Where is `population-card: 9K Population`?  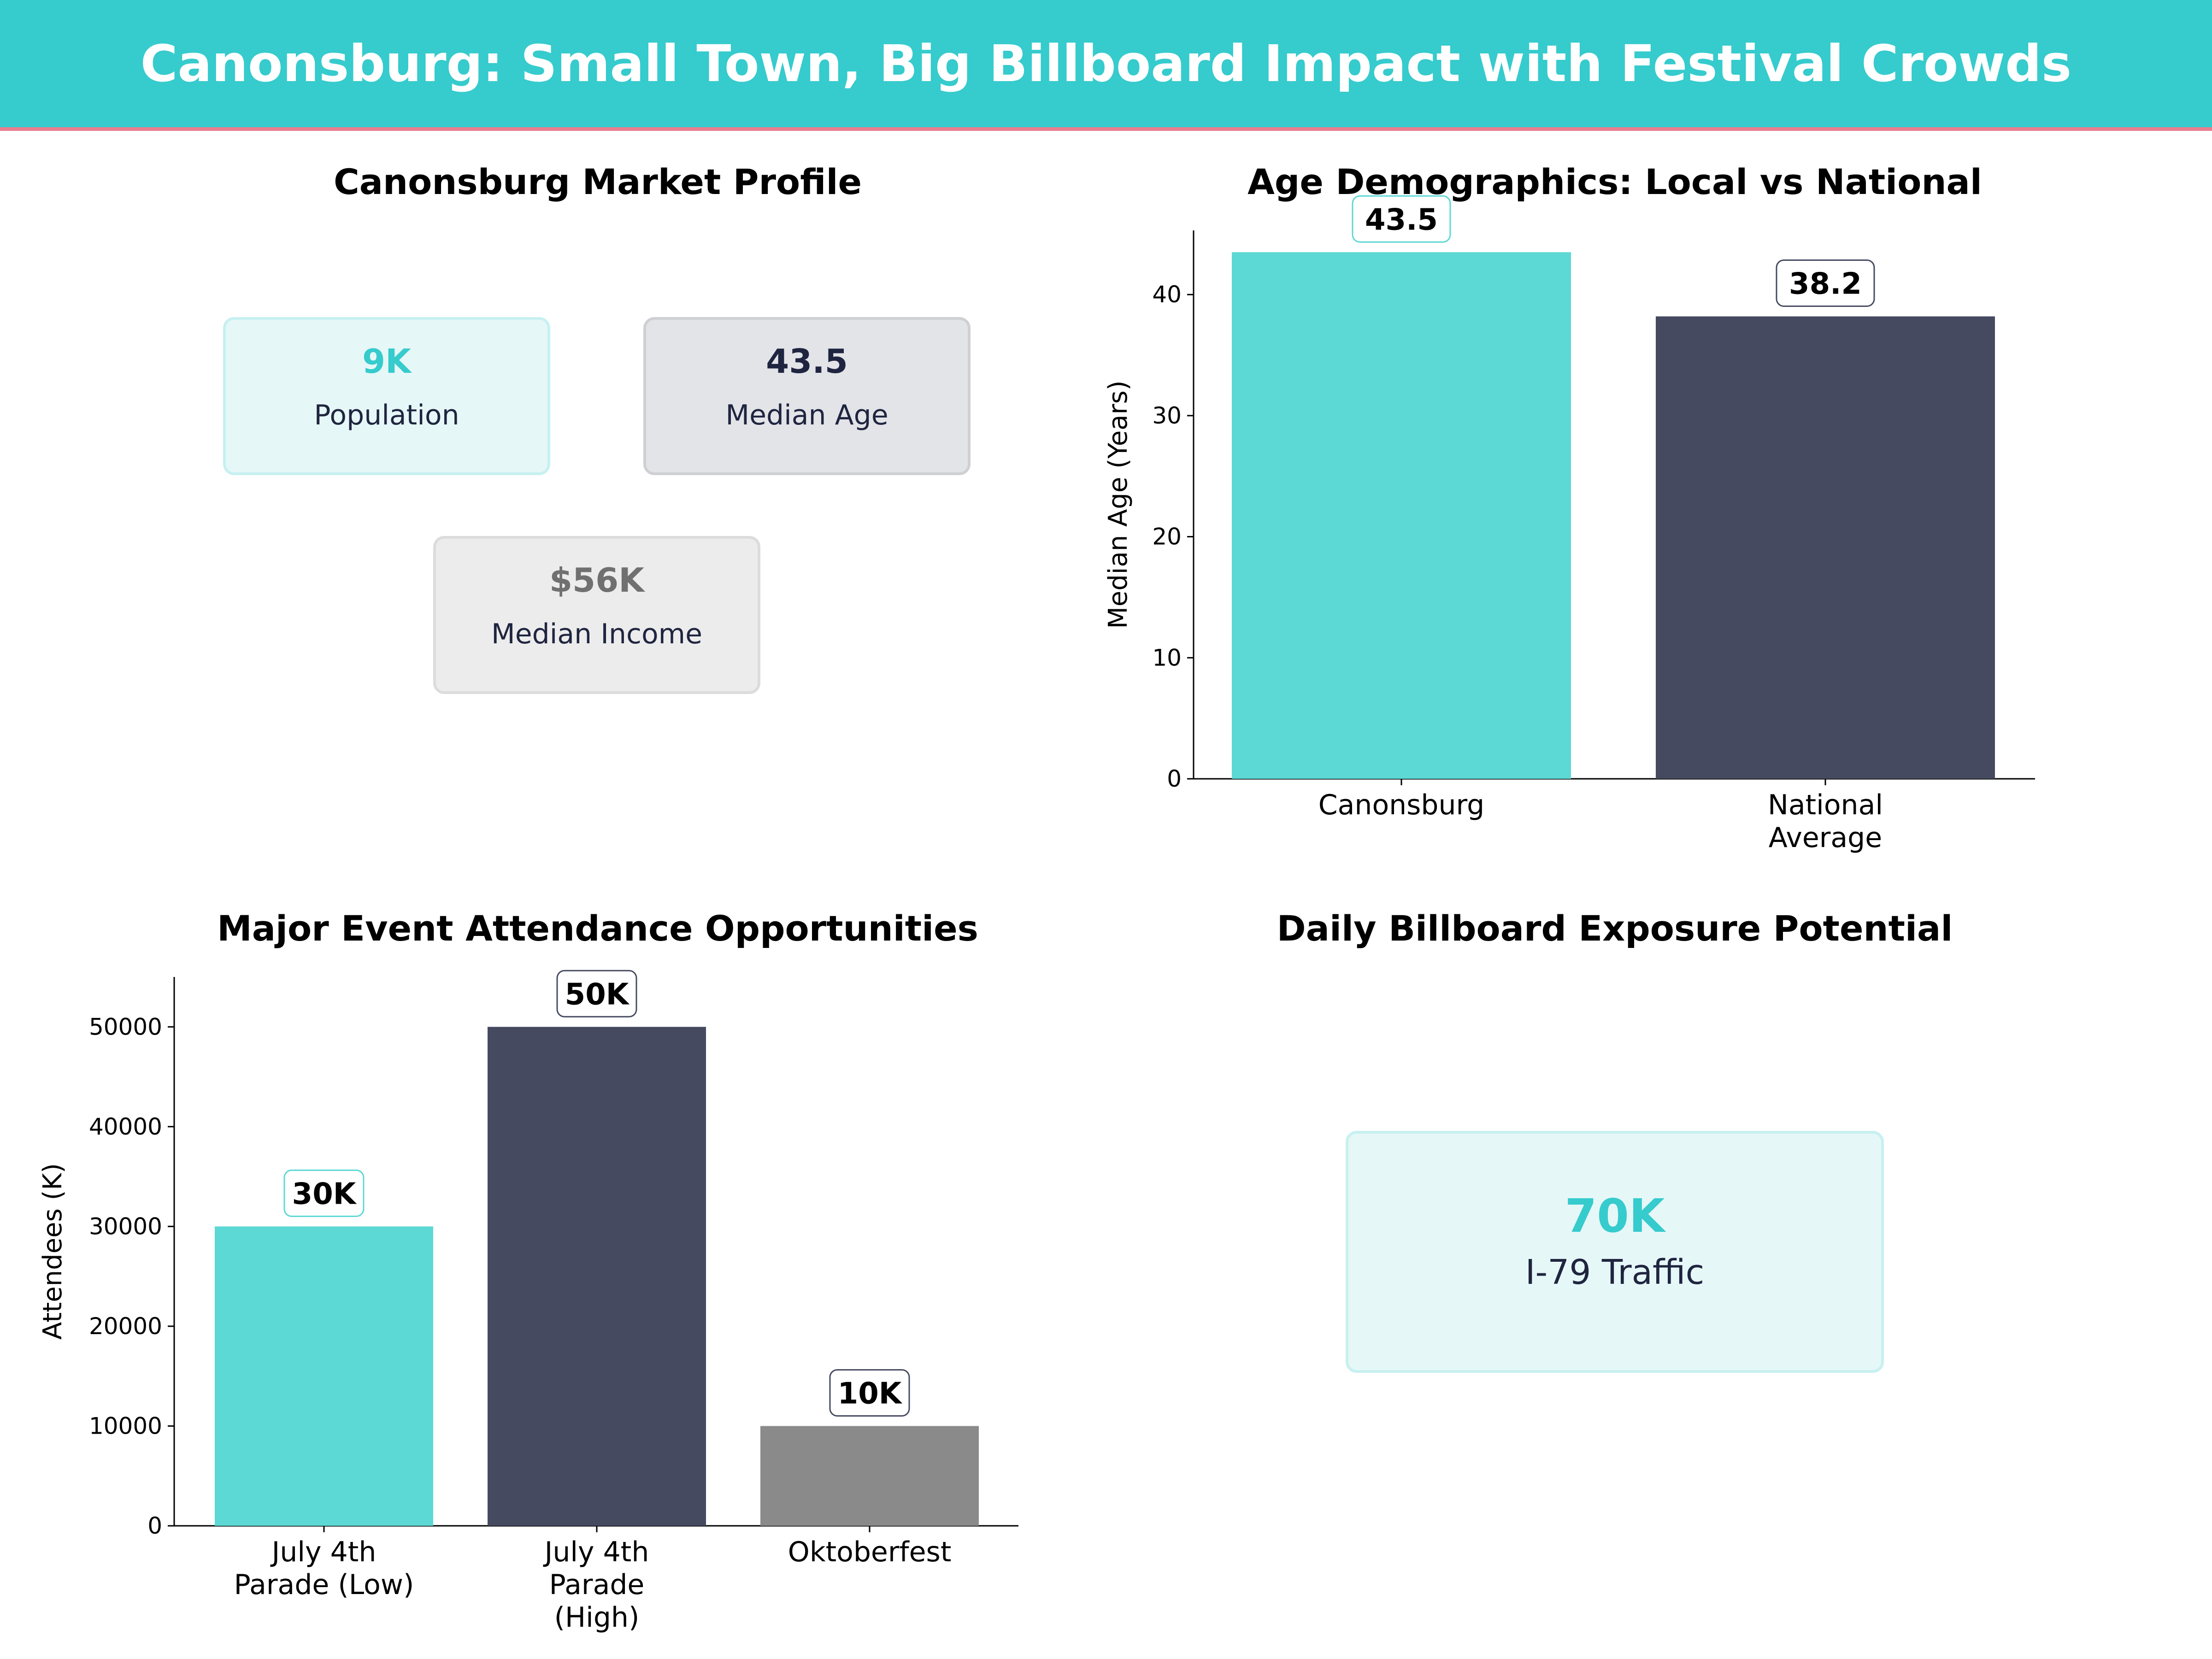
population-card: 9K Population is located at coordinates (386, 396).